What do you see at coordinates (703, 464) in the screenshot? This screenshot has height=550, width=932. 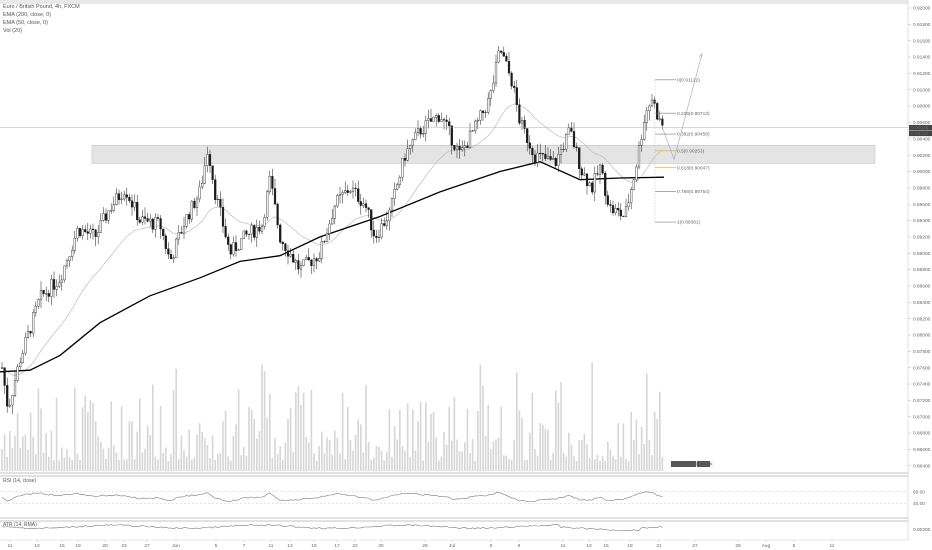 I see `volume-label-bg` at bounding box center [703, 464].